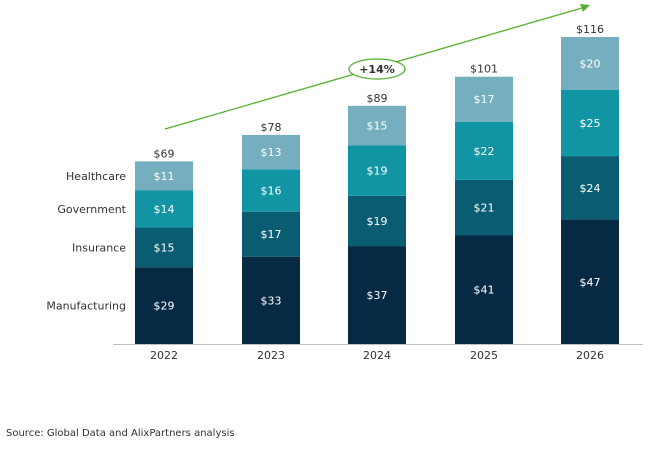  Describe the element at coordinates (484, 69) in the screenshot. I see `total-label-2025: $101` at that location.